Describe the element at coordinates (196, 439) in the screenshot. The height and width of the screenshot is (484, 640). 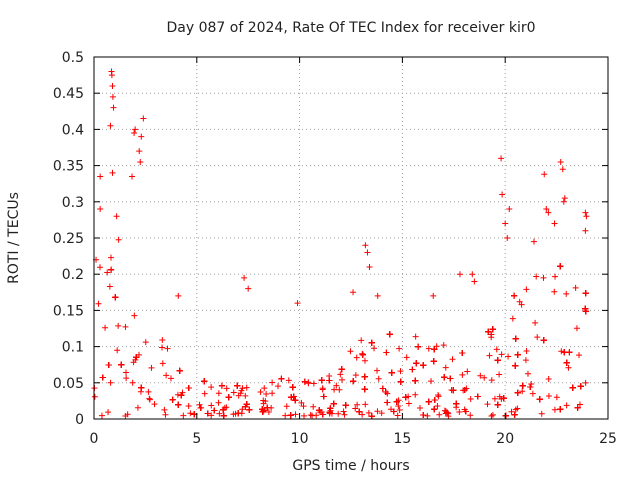
I see `x-tick-label: 5` at that location.